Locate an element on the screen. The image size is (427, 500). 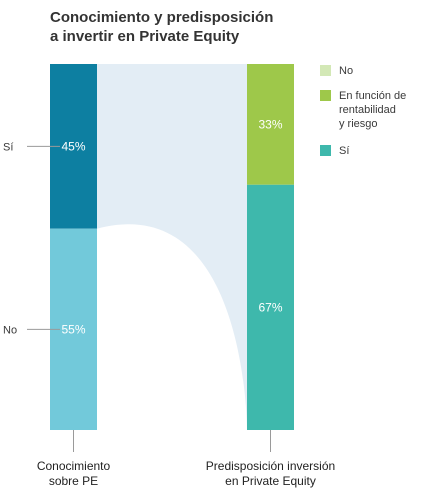
tick-label-1: Sí is located at coordinates (8, 147).